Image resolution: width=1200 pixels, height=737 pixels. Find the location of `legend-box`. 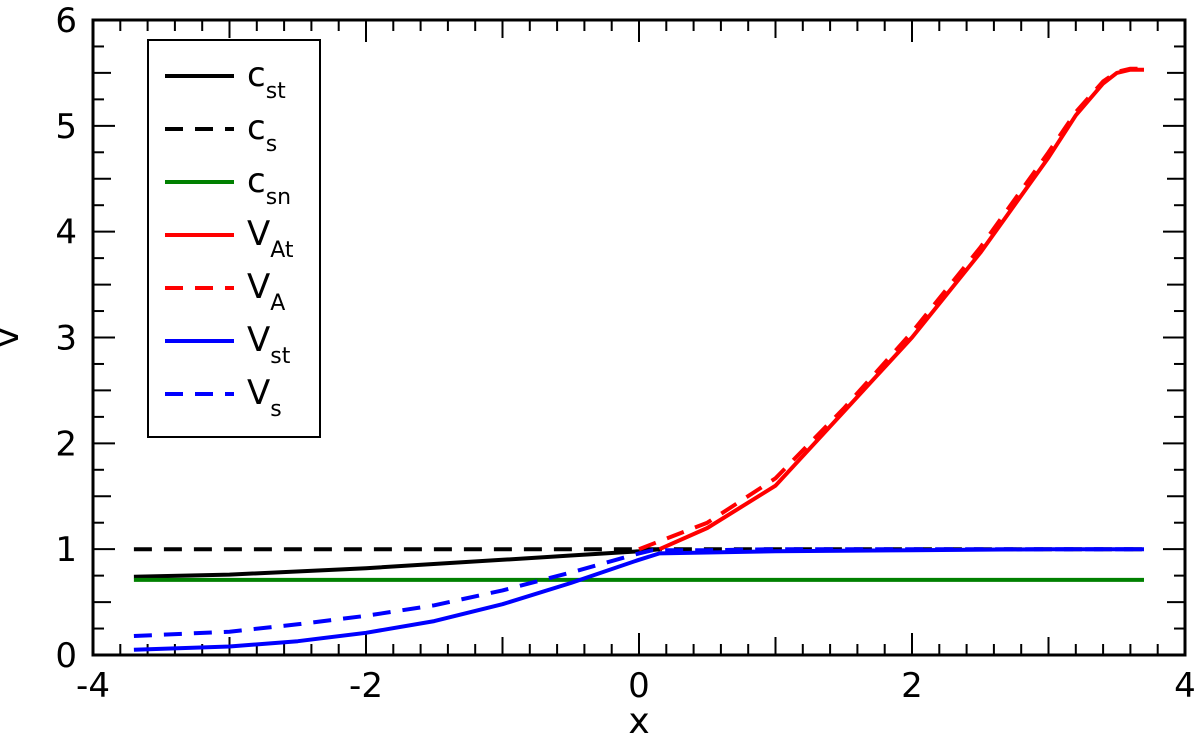

legend-box is located at coordinates (234, 238).